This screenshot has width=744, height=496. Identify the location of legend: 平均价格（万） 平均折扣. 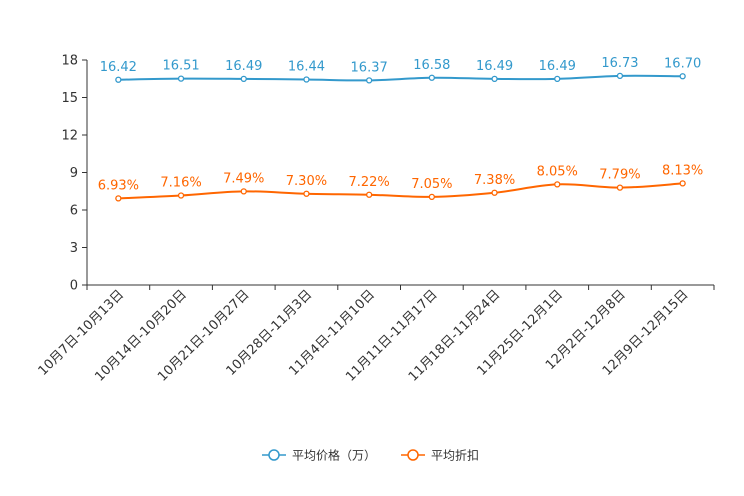
(370, 455).